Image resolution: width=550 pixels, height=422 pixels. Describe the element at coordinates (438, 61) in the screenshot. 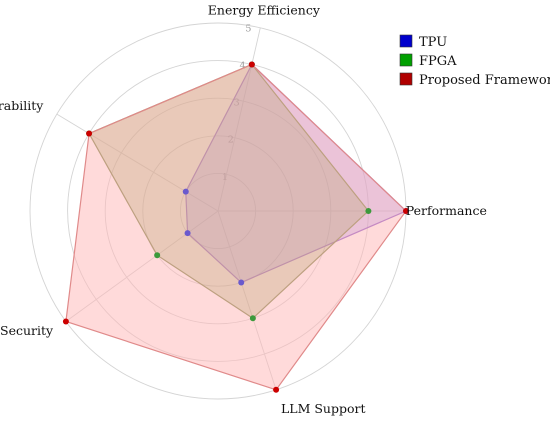

I see `legend-label-fpga: FPGA` at that location.